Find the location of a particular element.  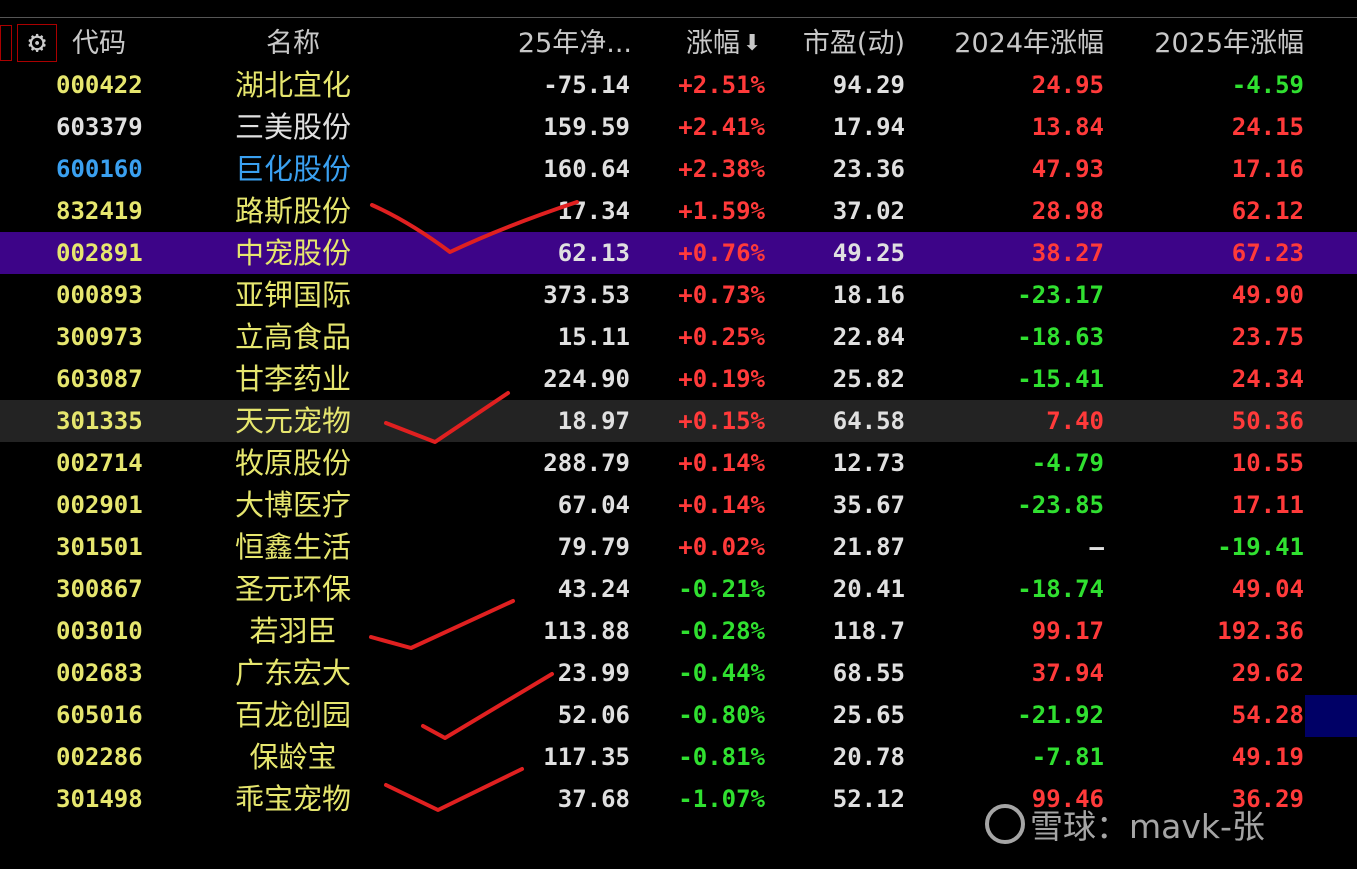

change: +2.51% is located at coordinates (721, 85).